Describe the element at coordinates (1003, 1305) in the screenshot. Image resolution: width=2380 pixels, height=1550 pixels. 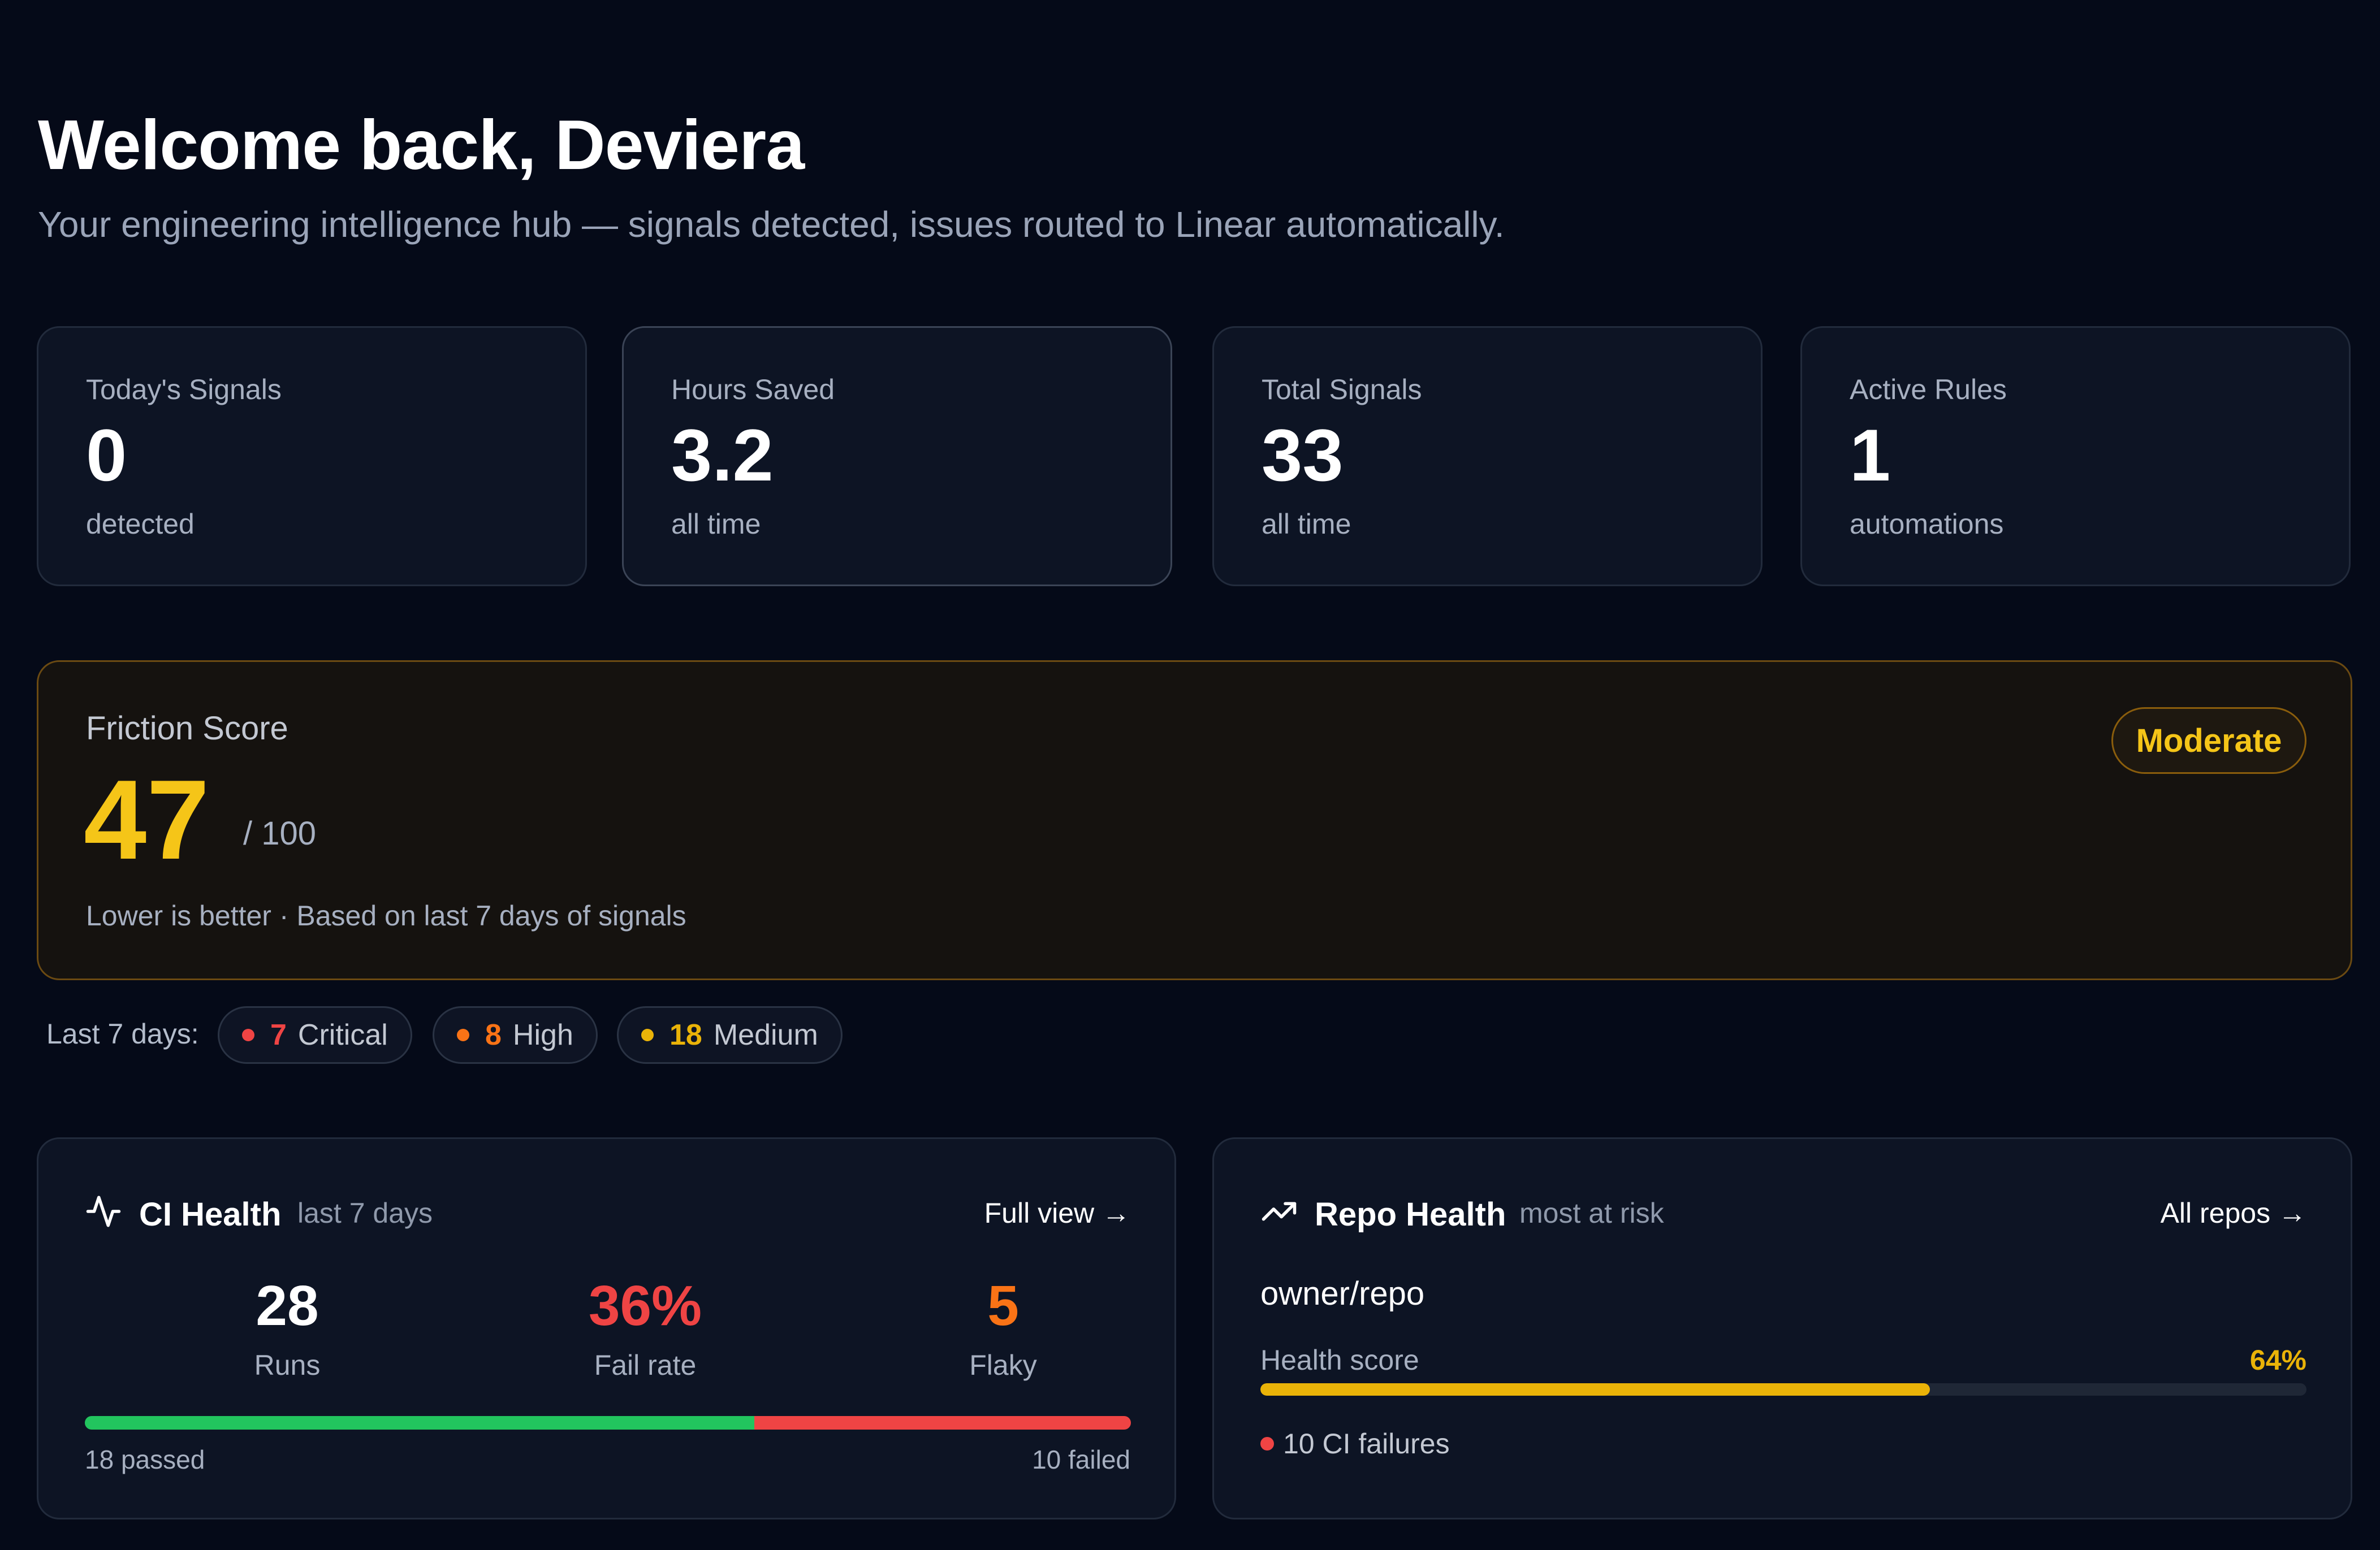
I see `metric-value: 5` at that location.